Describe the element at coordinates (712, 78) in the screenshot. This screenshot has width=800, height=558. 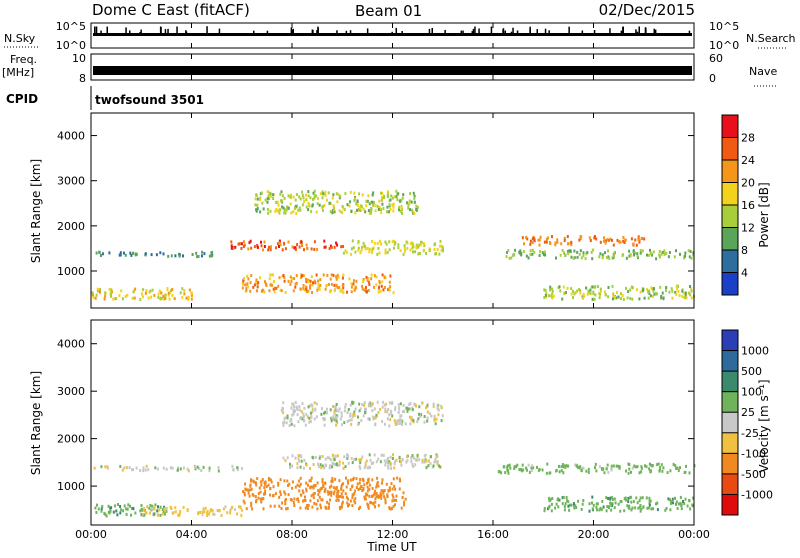
I see `nave-tick-bottom: 0` at that location.